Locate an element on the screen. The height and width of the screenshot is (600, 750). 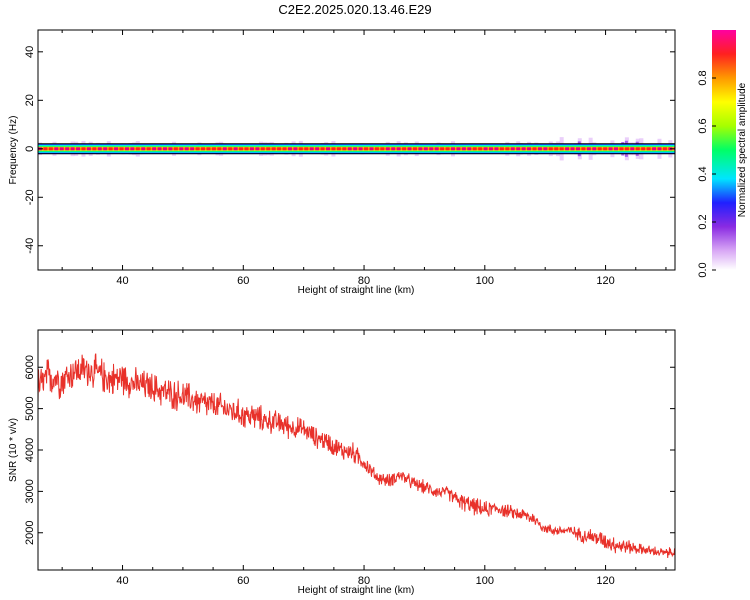
spectrogram-heat-marks is located at coordinates (356, 149).